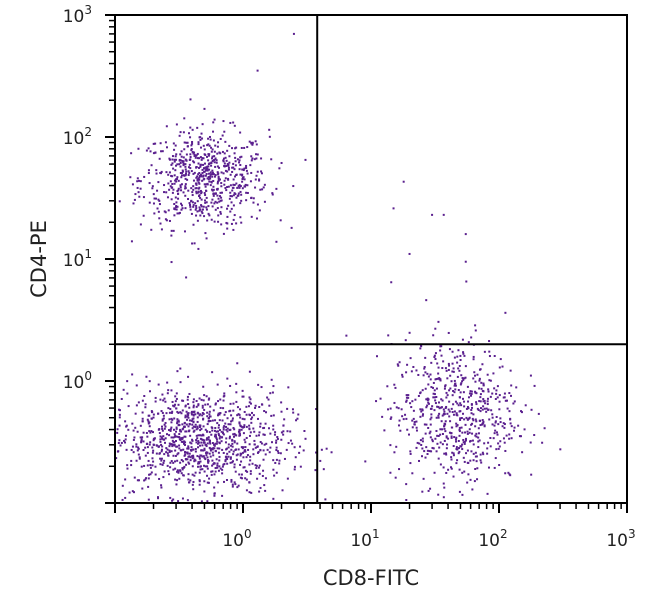 This screenshot has width=650, height=604. I want to click on data-point, so click(403, 181).